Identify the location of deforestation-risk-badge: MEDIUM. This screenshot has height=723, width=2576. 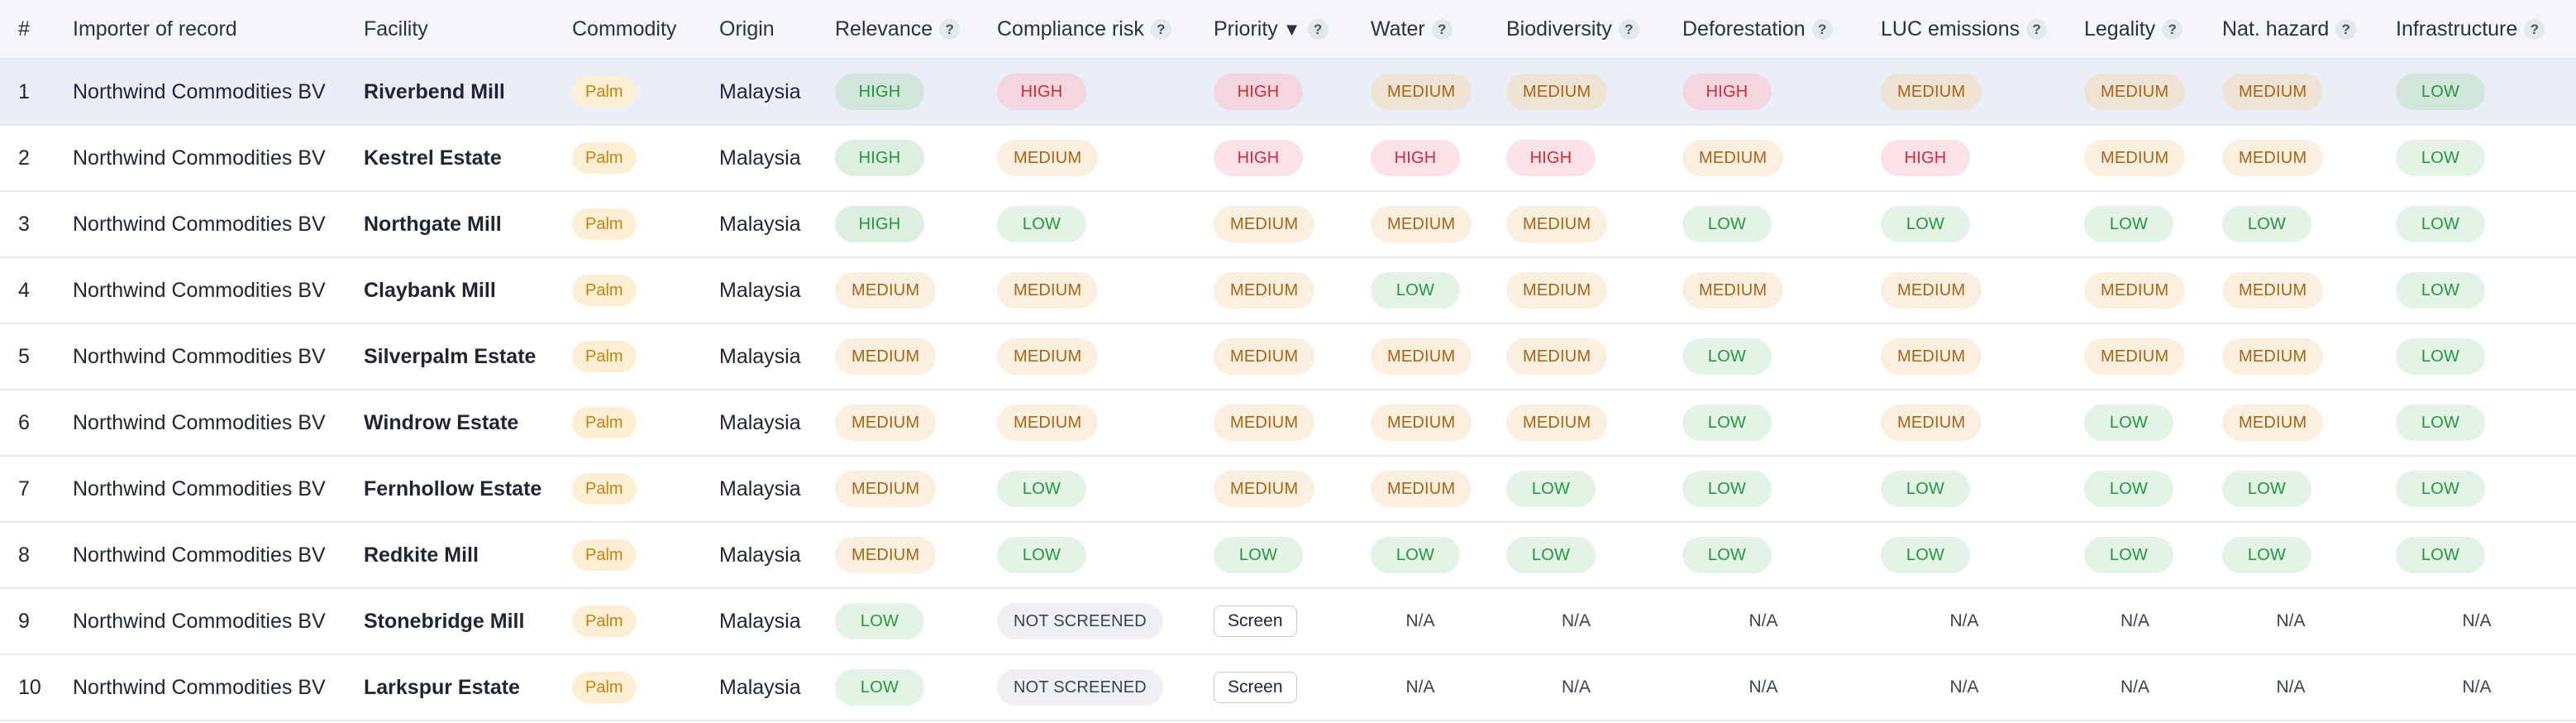
(1733, 158).